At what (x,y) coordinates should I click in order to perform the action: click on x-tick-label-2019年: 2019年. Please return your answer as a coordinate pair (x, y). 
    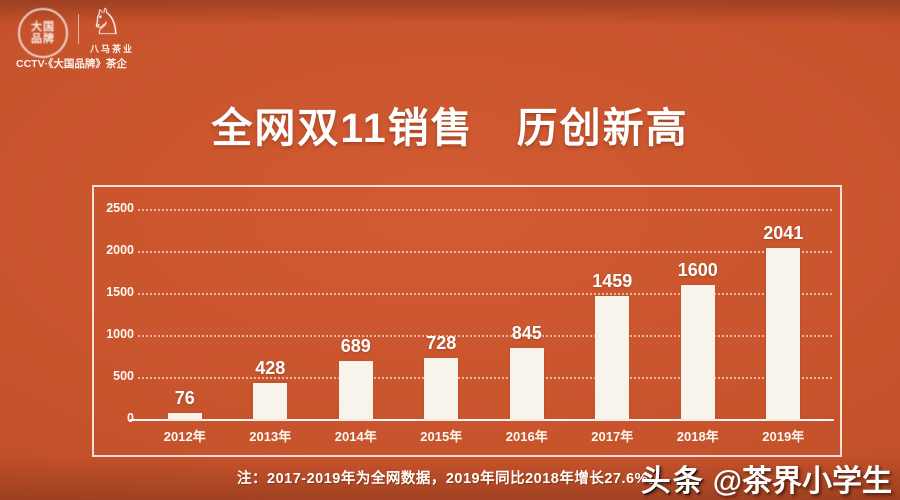
    Looking at the image, I should click on (783, 436).